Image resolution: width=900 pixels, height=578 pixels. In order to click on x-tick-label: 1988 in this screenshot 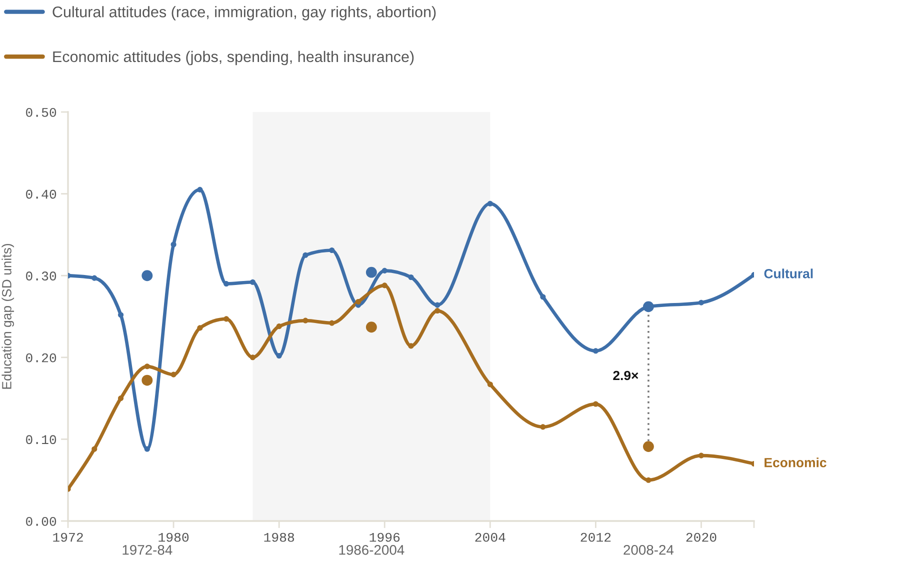, I will do `click(279, 537)`.